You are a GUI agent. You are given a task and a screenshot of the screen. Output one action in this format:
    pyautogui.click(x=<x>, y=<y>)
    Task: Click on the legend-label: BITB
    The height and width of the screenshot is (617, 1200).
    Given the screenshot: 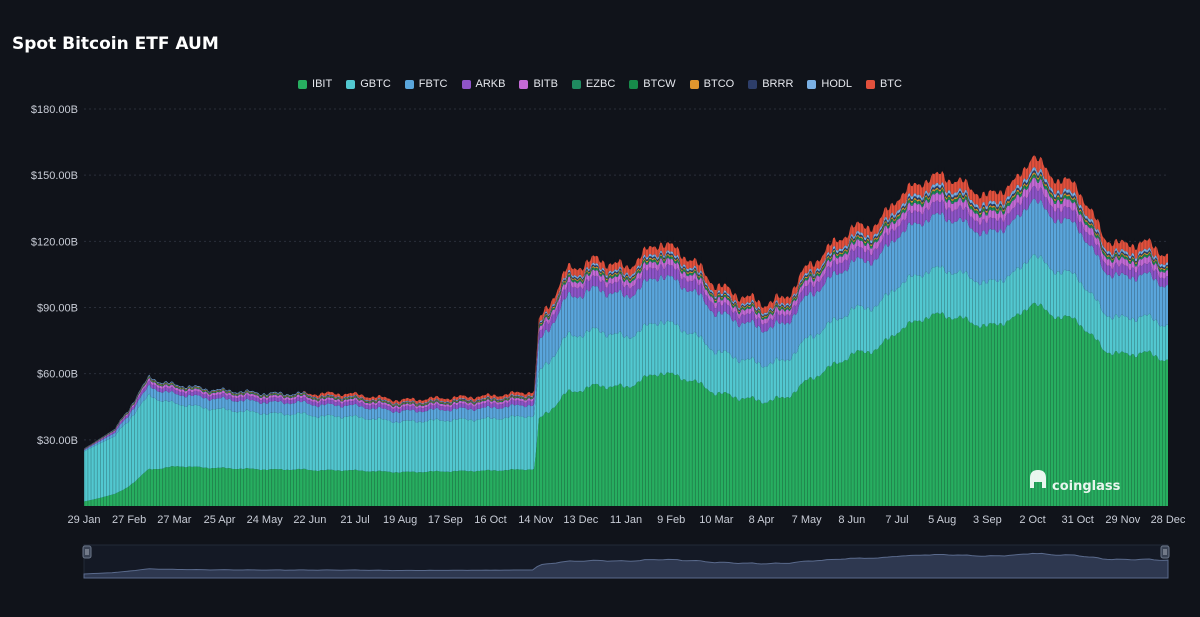 What is the action you would take?
    pyautogui.click(x=545, y=84)
    